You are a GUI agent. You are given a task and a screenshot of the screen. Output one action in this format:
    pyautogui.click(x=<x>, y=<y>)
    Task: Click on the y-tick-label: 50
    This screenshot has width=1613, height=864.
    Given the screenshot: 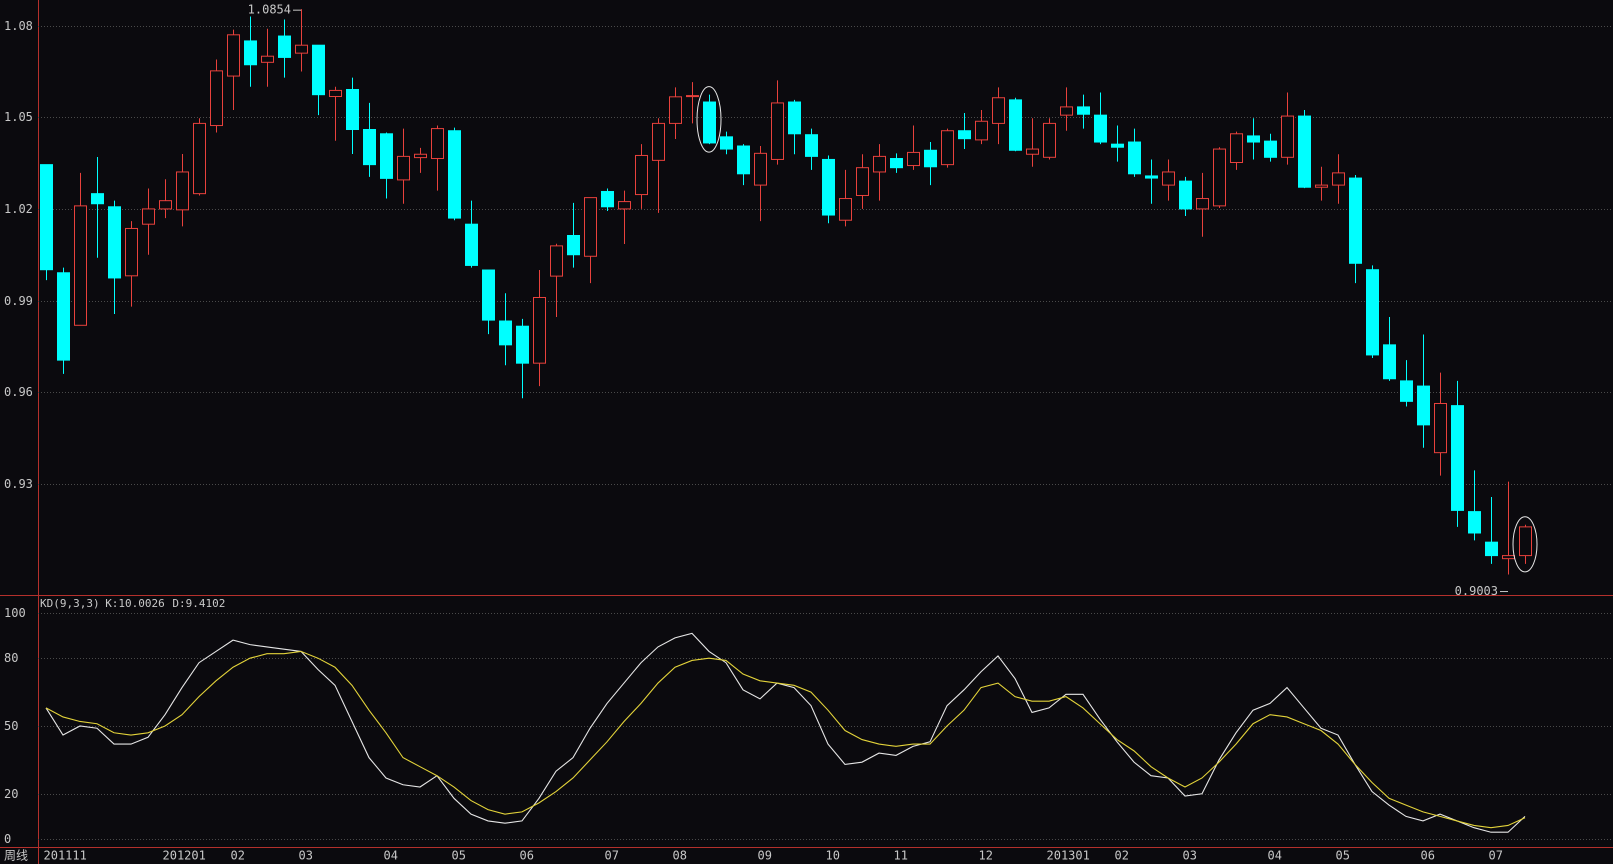 What is the action you would take?
    pyautogui.click(x=11, y=726)
    